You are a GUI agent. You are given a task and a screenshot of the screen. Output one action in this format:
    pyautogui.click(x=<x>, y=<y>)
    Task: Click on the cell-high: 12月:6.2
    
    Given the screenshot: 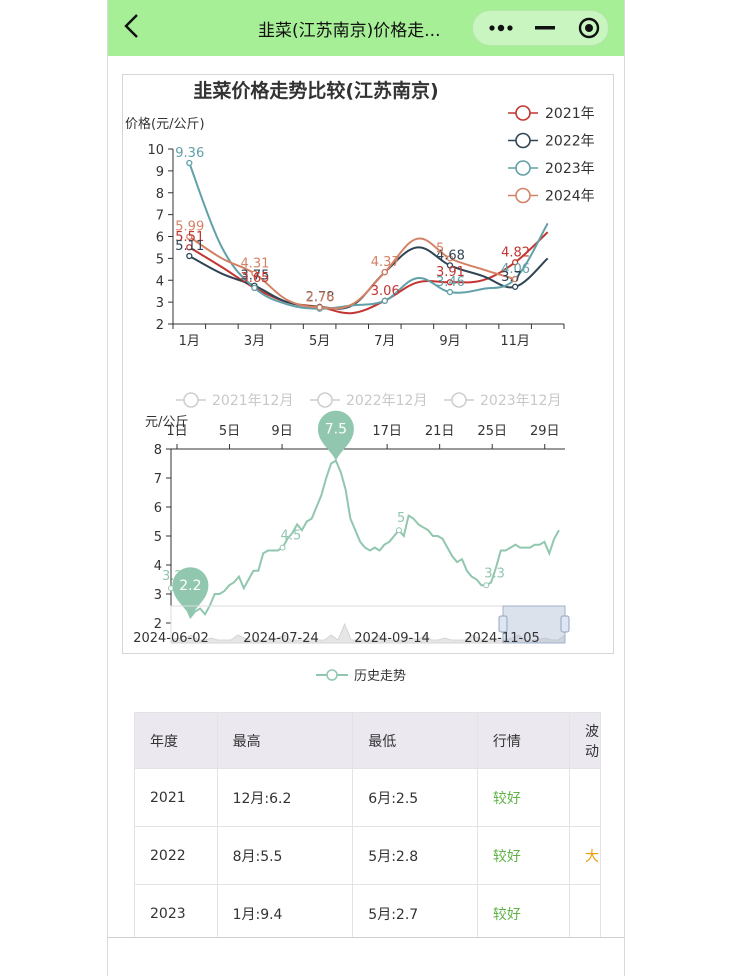 What is the action you would take?
    pyautogui.click(x=285, y=797)
    